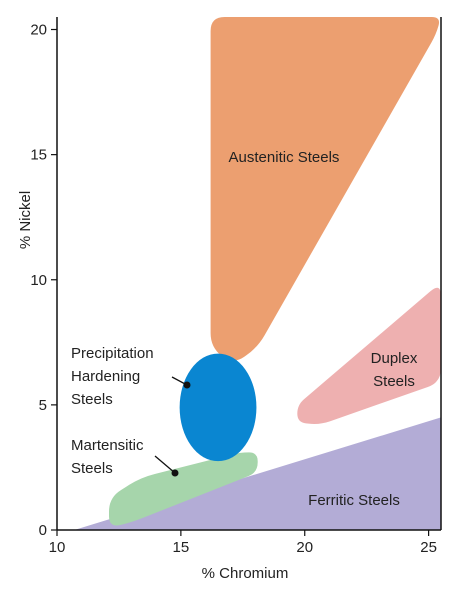 The width and height of the screenshot is (470, 596). What do you see at coordinates (25, 220) in the screenshot?
I see `y-axis-label: % Nickel` at bounding box center [25, 220].